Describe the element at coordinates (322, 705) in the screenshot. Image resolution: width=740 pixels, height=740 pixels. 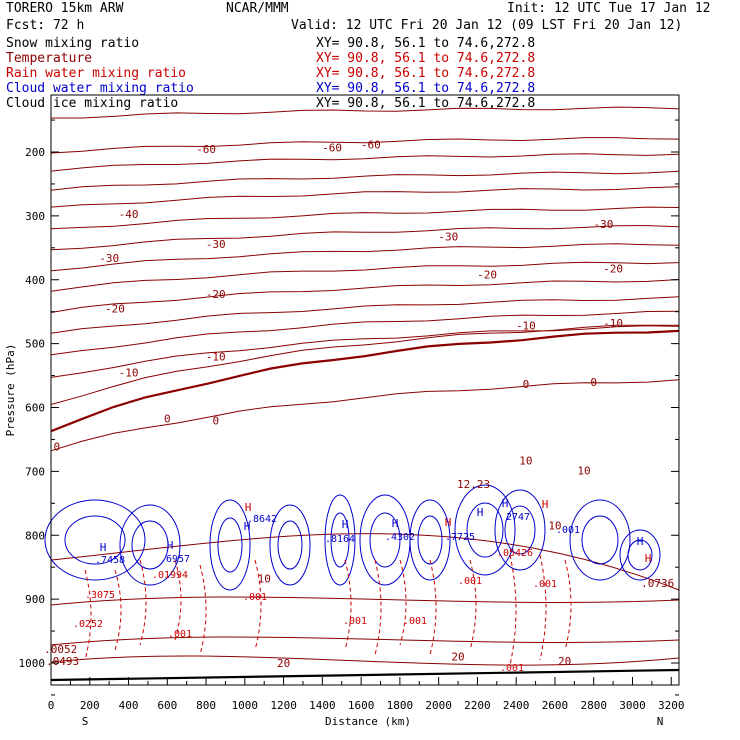
I see `x-tick-label: 1400` at that location.